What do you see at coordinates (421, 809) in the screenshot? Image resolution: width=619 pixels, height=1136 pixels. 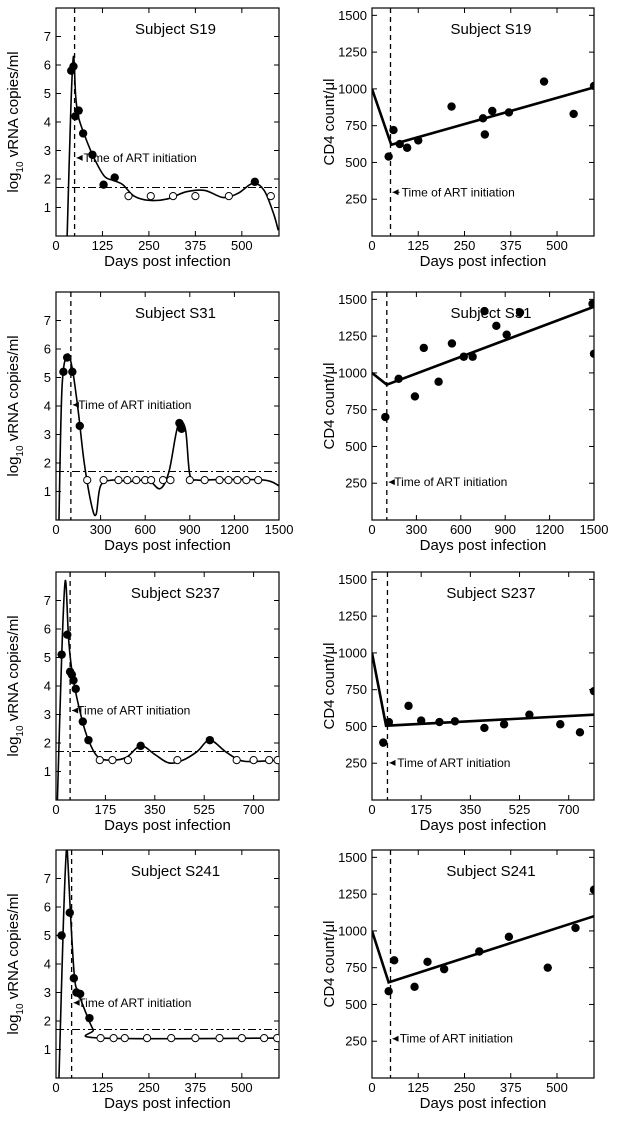 I see `x-tick-label: 175` at bounding box center [421, 809].